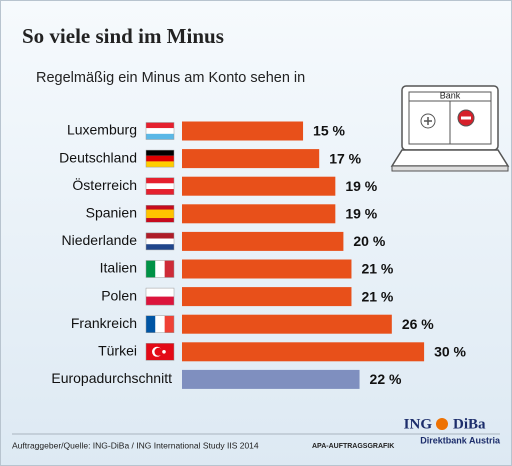  Describe the element at coordinates (111, 378) in the screenshot. I see `category-label: Europadurchschnitt` at that location.